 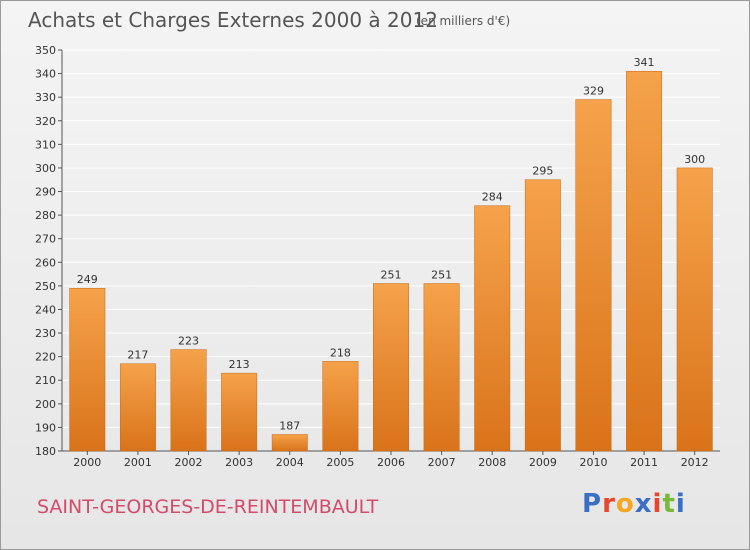 What do you see at coordinates (289, 443) in the screenshot?
I see `bar-2004` at bounding box center [289, 443].